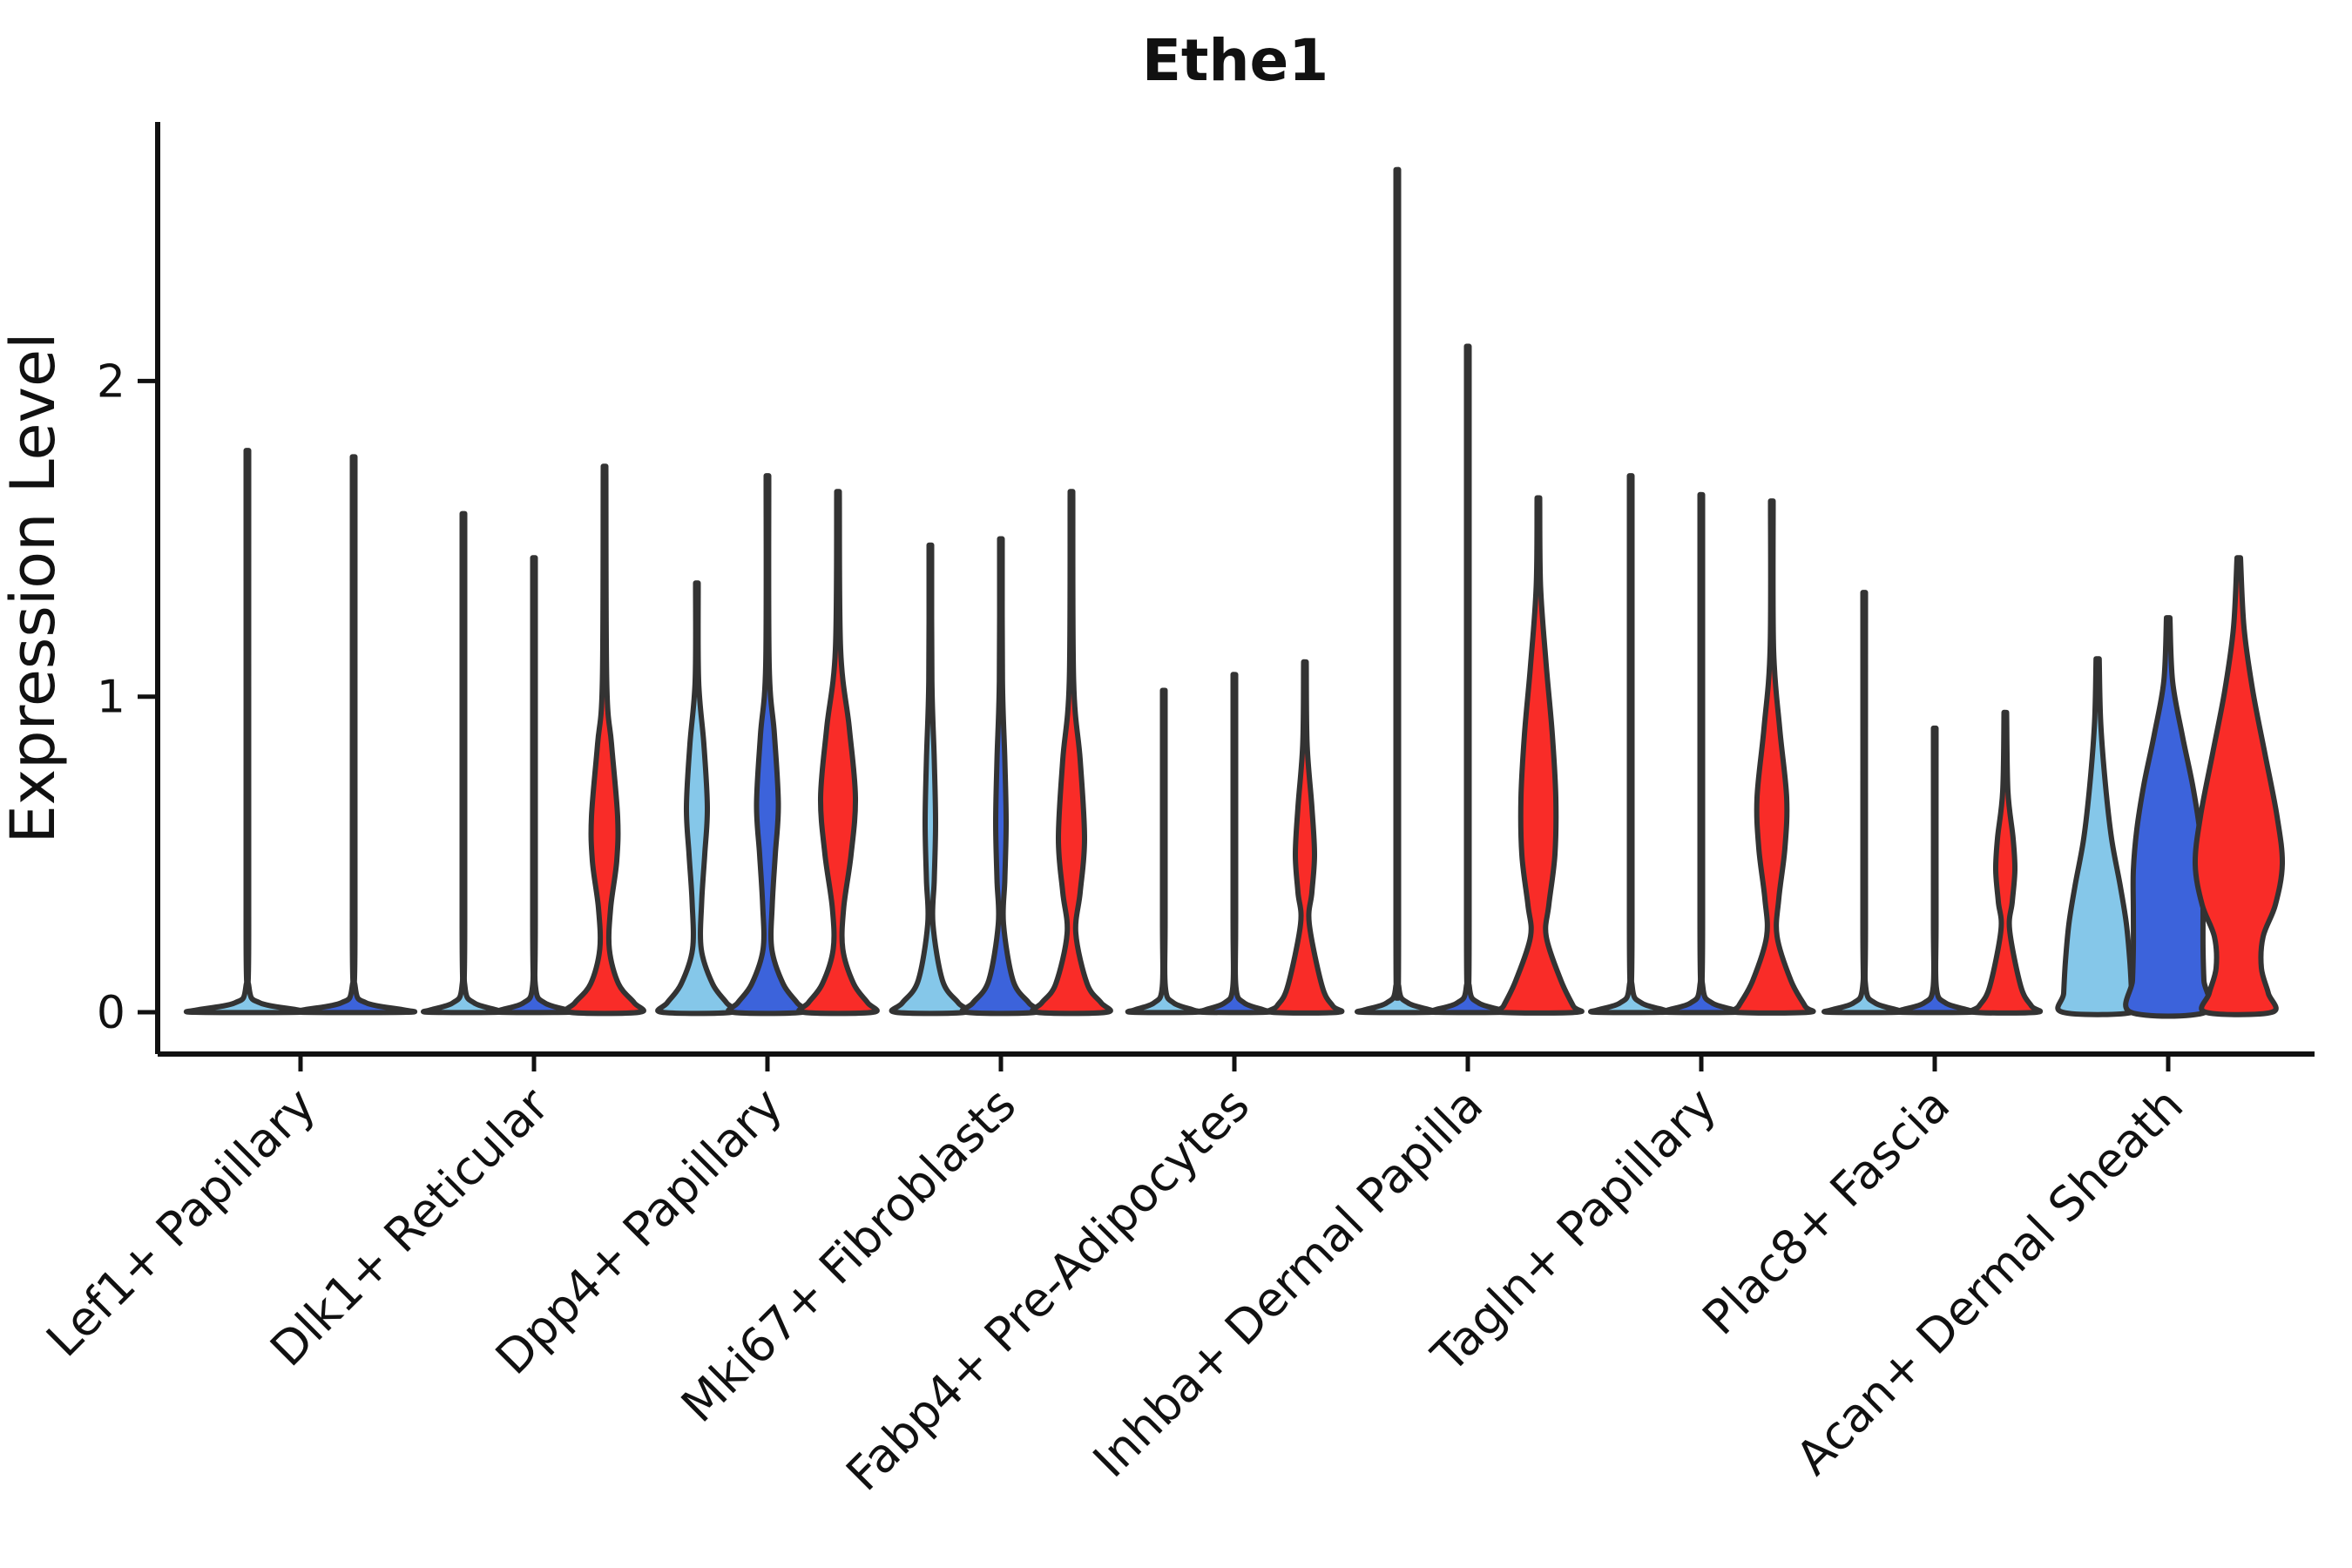 The height and width of the screenshot is (1568, 2352). Describe the element at coordinates (1990, 1281) in the screenshot. I see `x-tick-label-acan-dermal-sheath: Acan+ Dermal Sheath` at that location.